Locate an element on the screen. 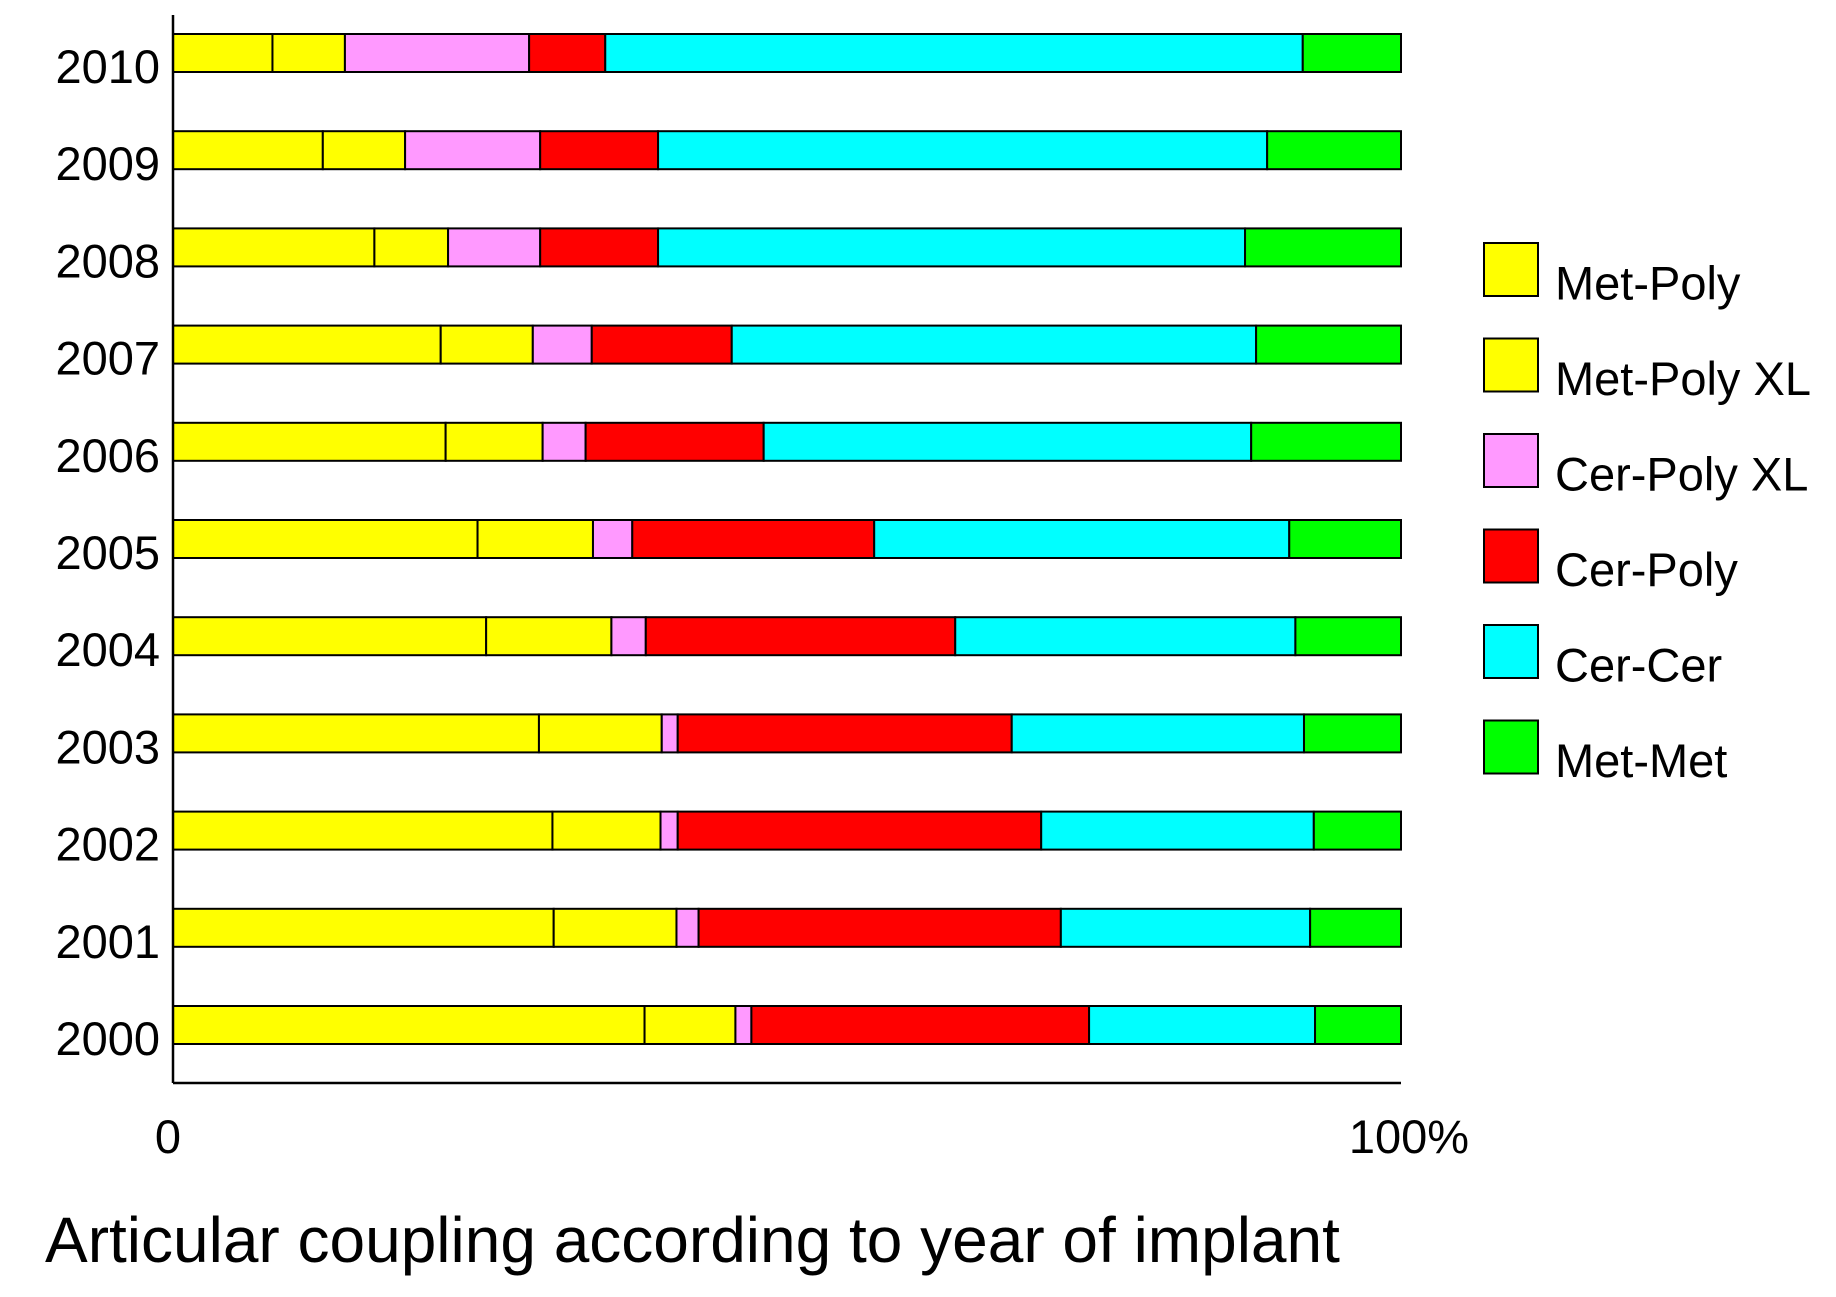  bar-segment-2001-cer-cer is located at coordinates (1185, 927).